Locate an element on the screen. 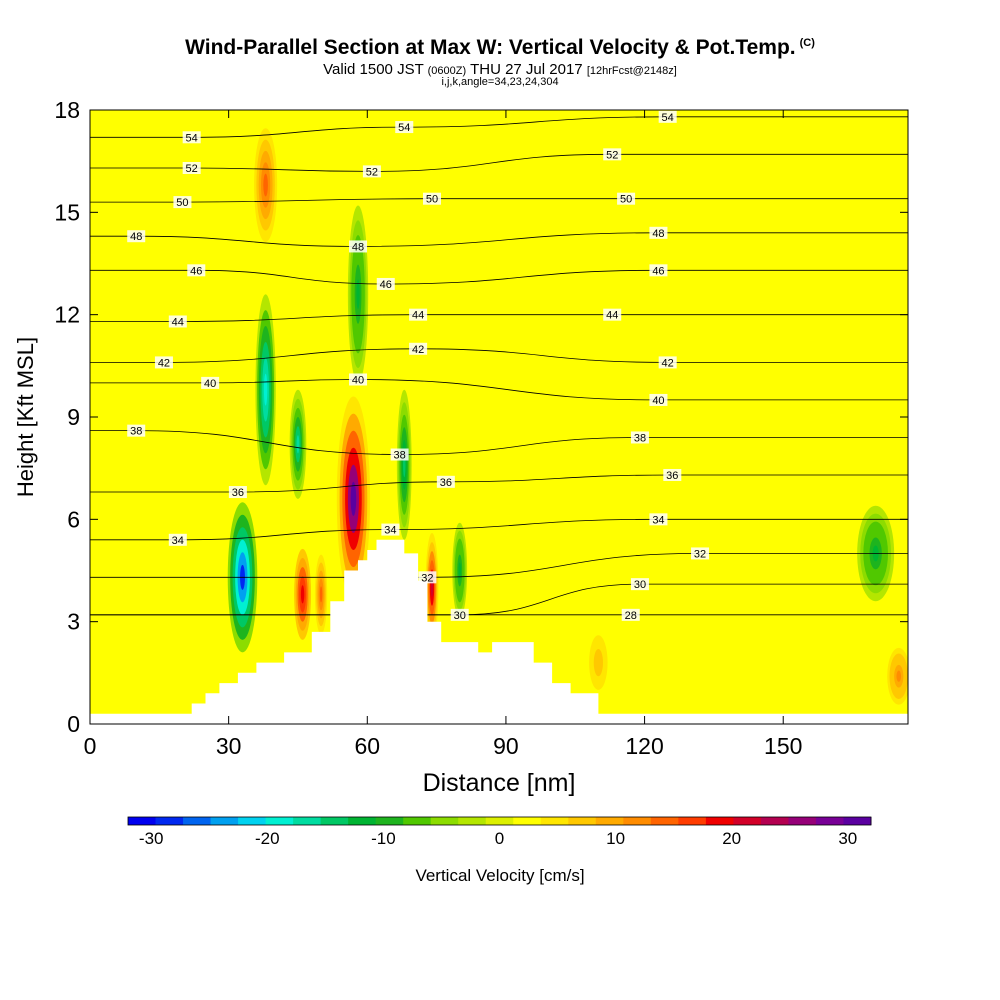 Image resolution: width=1000 pixels, height=1000 pixels. colorbar: -30 -20 -10 0 10 20 30 is located at coordinates (499, 832).